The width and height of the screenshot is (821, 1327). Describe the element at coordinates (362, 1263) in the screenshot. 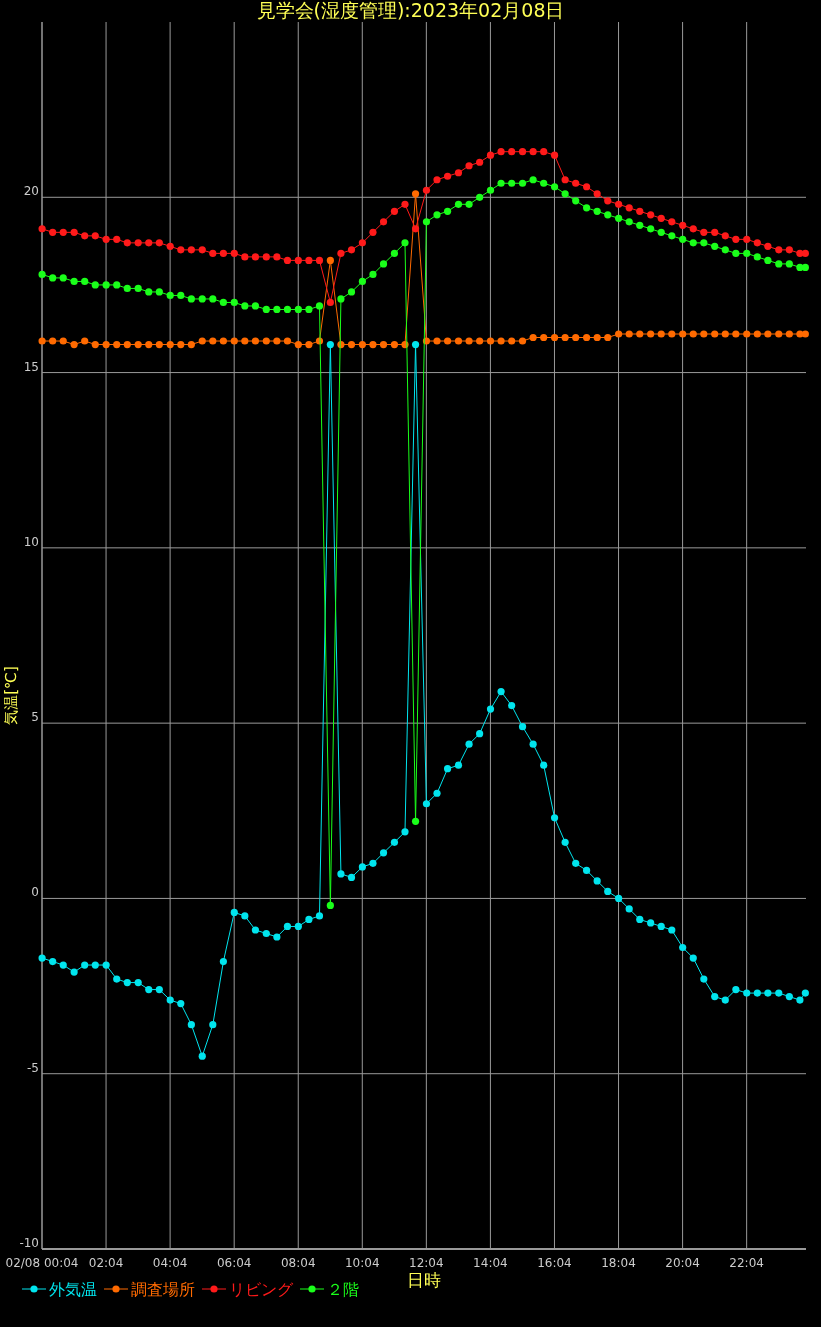

I see `x-tick-label: 10:04` at that location.